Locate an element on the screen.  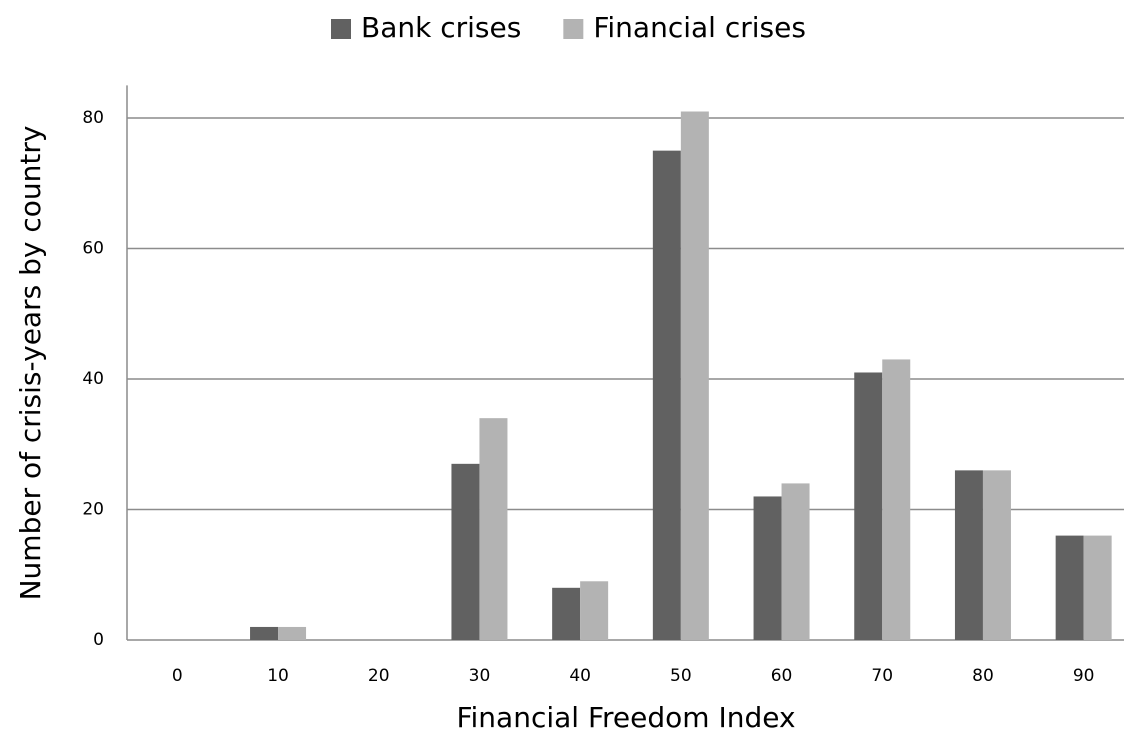
y-tick-label: 60 is located at coordinates (93, 249).